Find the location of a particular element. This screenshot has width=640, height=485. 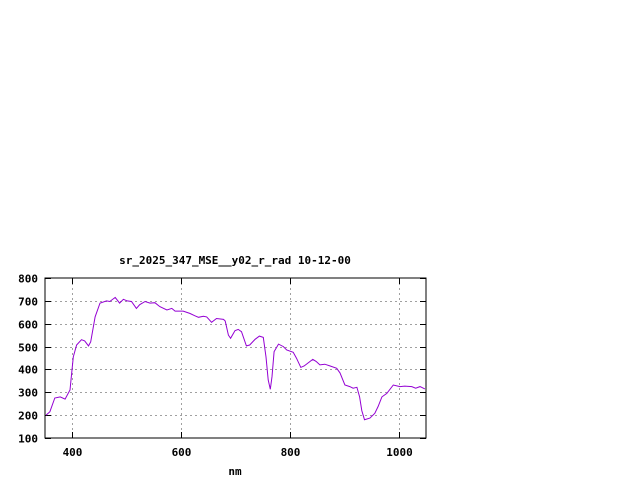

x-axis-label: nm is located at coordinates (235, 471).